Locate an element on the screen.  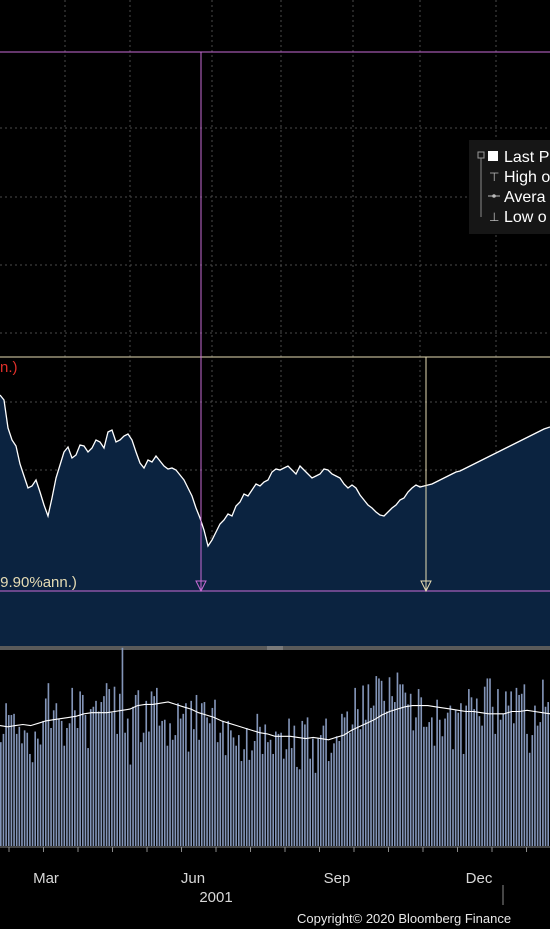
legend-entry-high: High o is located at coordinates (527, 177).